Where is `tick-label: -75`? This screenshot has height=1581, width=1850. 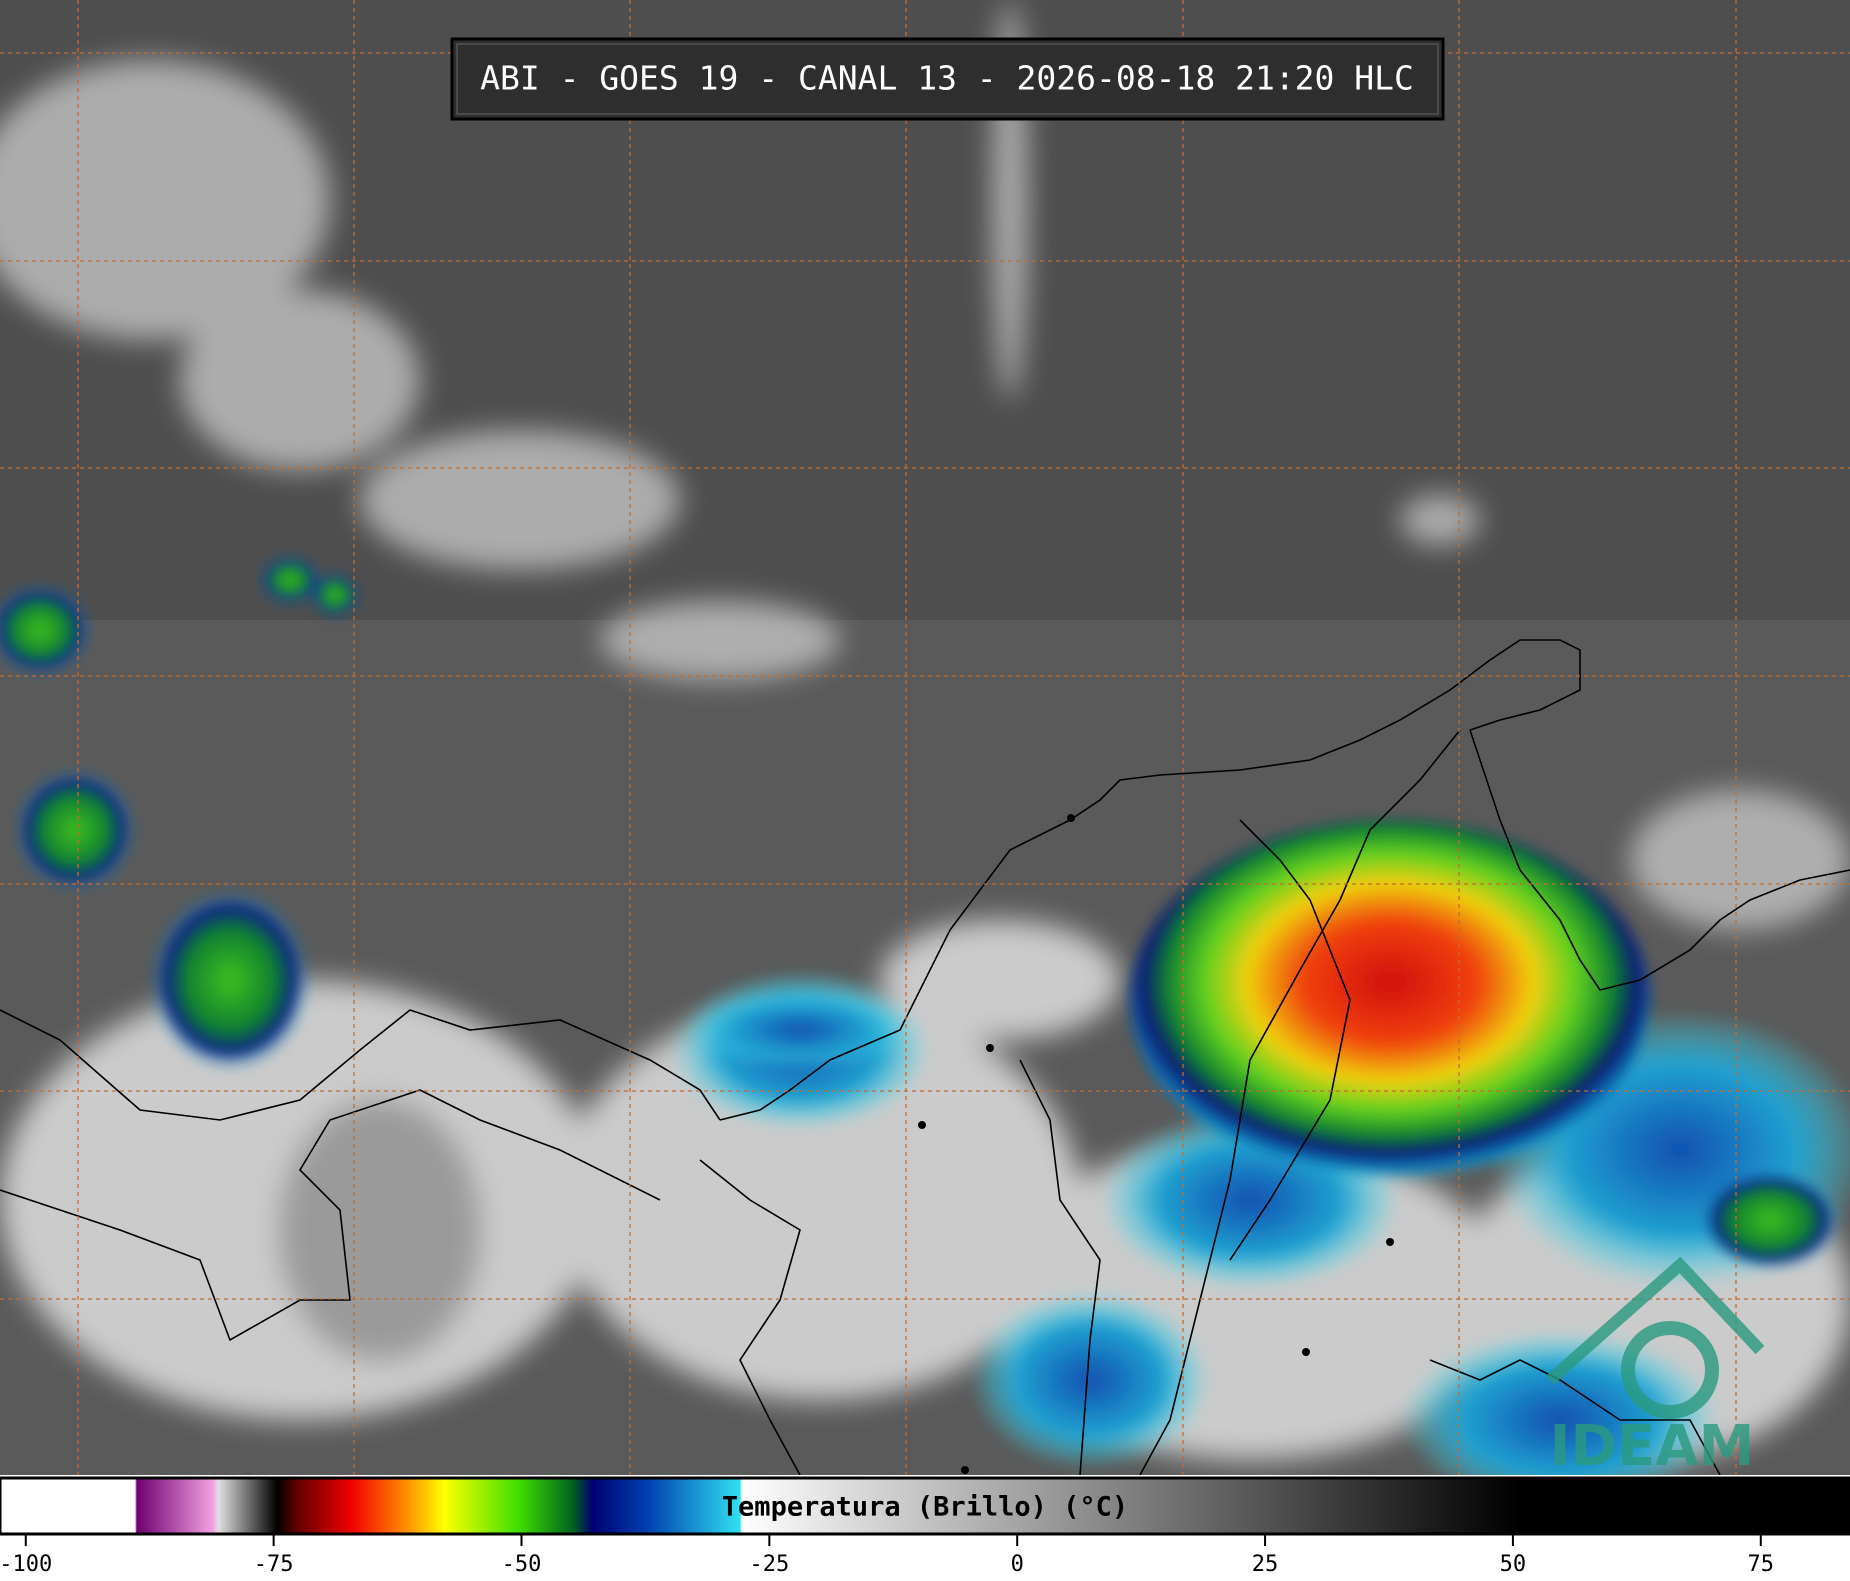 tick-label: -75 is located at coordinates (274, 1564).